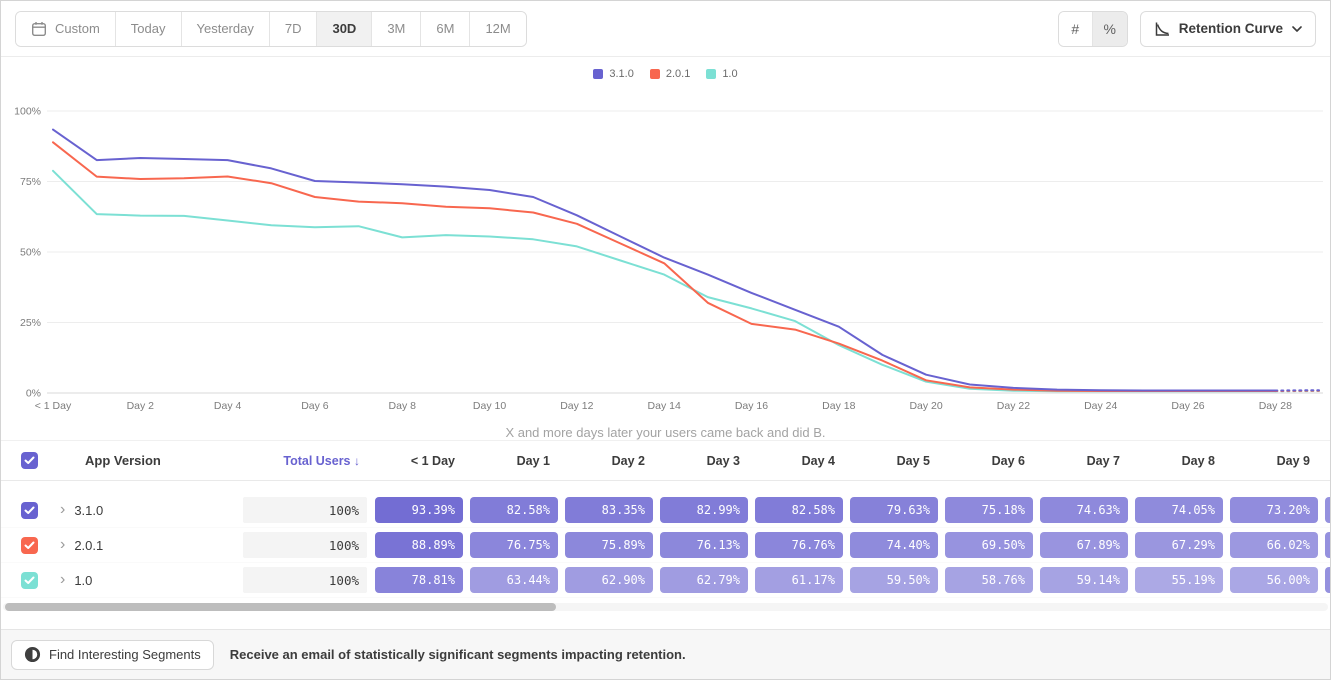 This screenshot has width=1331, height=680. Describe the element at coordinates (1274, 510) in the screenshot. I see `retention-cell: 73.20%` at that location.